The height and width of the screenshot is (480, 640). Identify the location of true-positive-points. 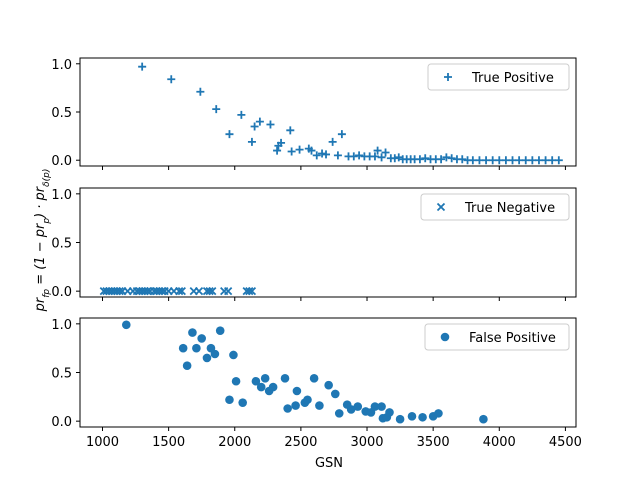
(350, 113).